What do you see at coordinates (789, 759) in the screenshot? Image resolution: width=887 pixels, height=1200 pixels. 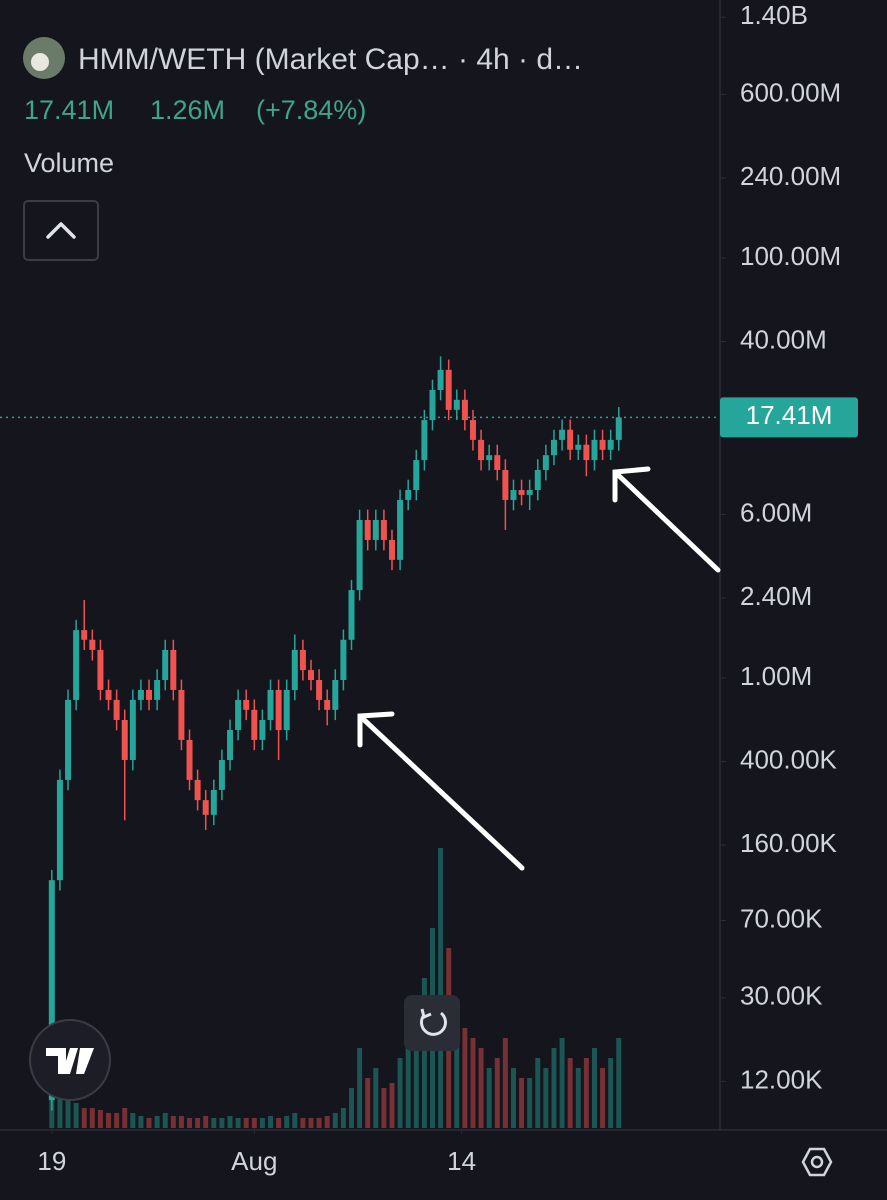 I see `y-tick-label: 400.00K` at bounding box center [789, 759].